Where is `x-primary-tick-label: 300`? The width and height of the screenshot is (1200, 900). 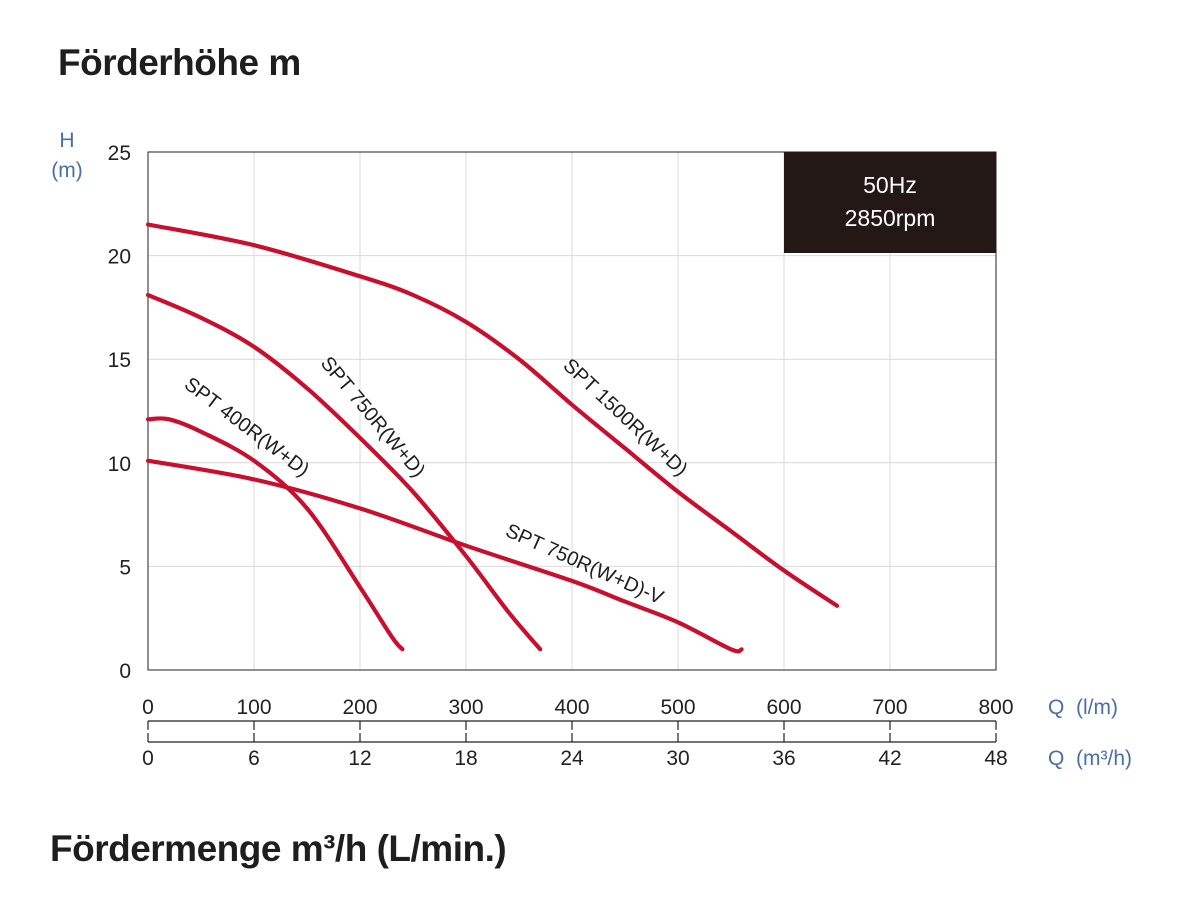
x-primary-tick-label: 300 is located at coordinates (465, 707).